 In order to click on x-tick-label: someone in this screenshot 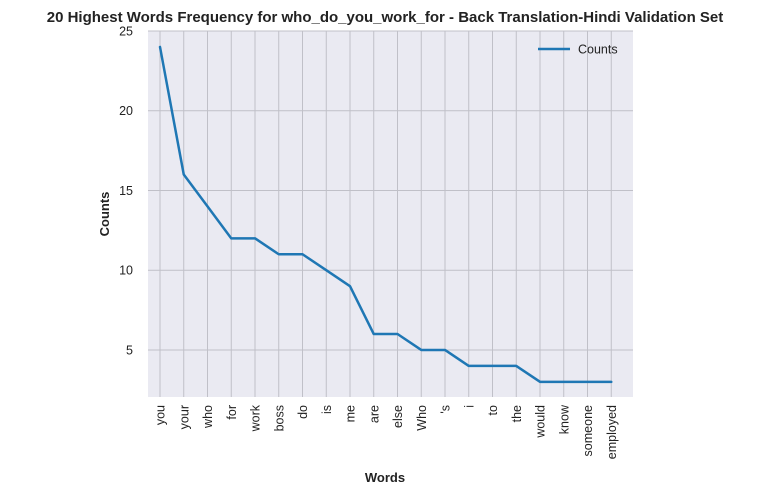, I will do `click(588, 430)`.